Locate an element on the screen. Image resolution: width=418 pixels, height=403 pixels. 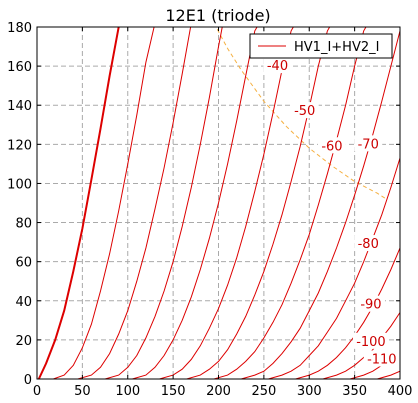
x-tick-label: 100 is located at coordinates (127, 391).